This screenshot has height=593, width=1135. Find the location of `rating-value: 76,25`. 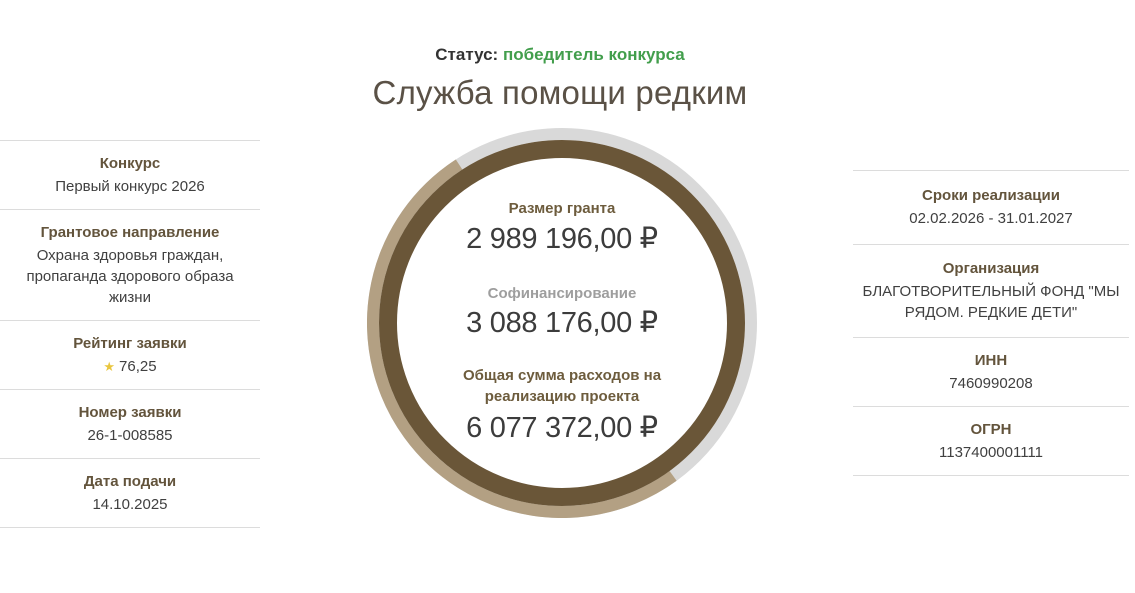

rating-value: 76,25 is located at coordinates (138, 366).